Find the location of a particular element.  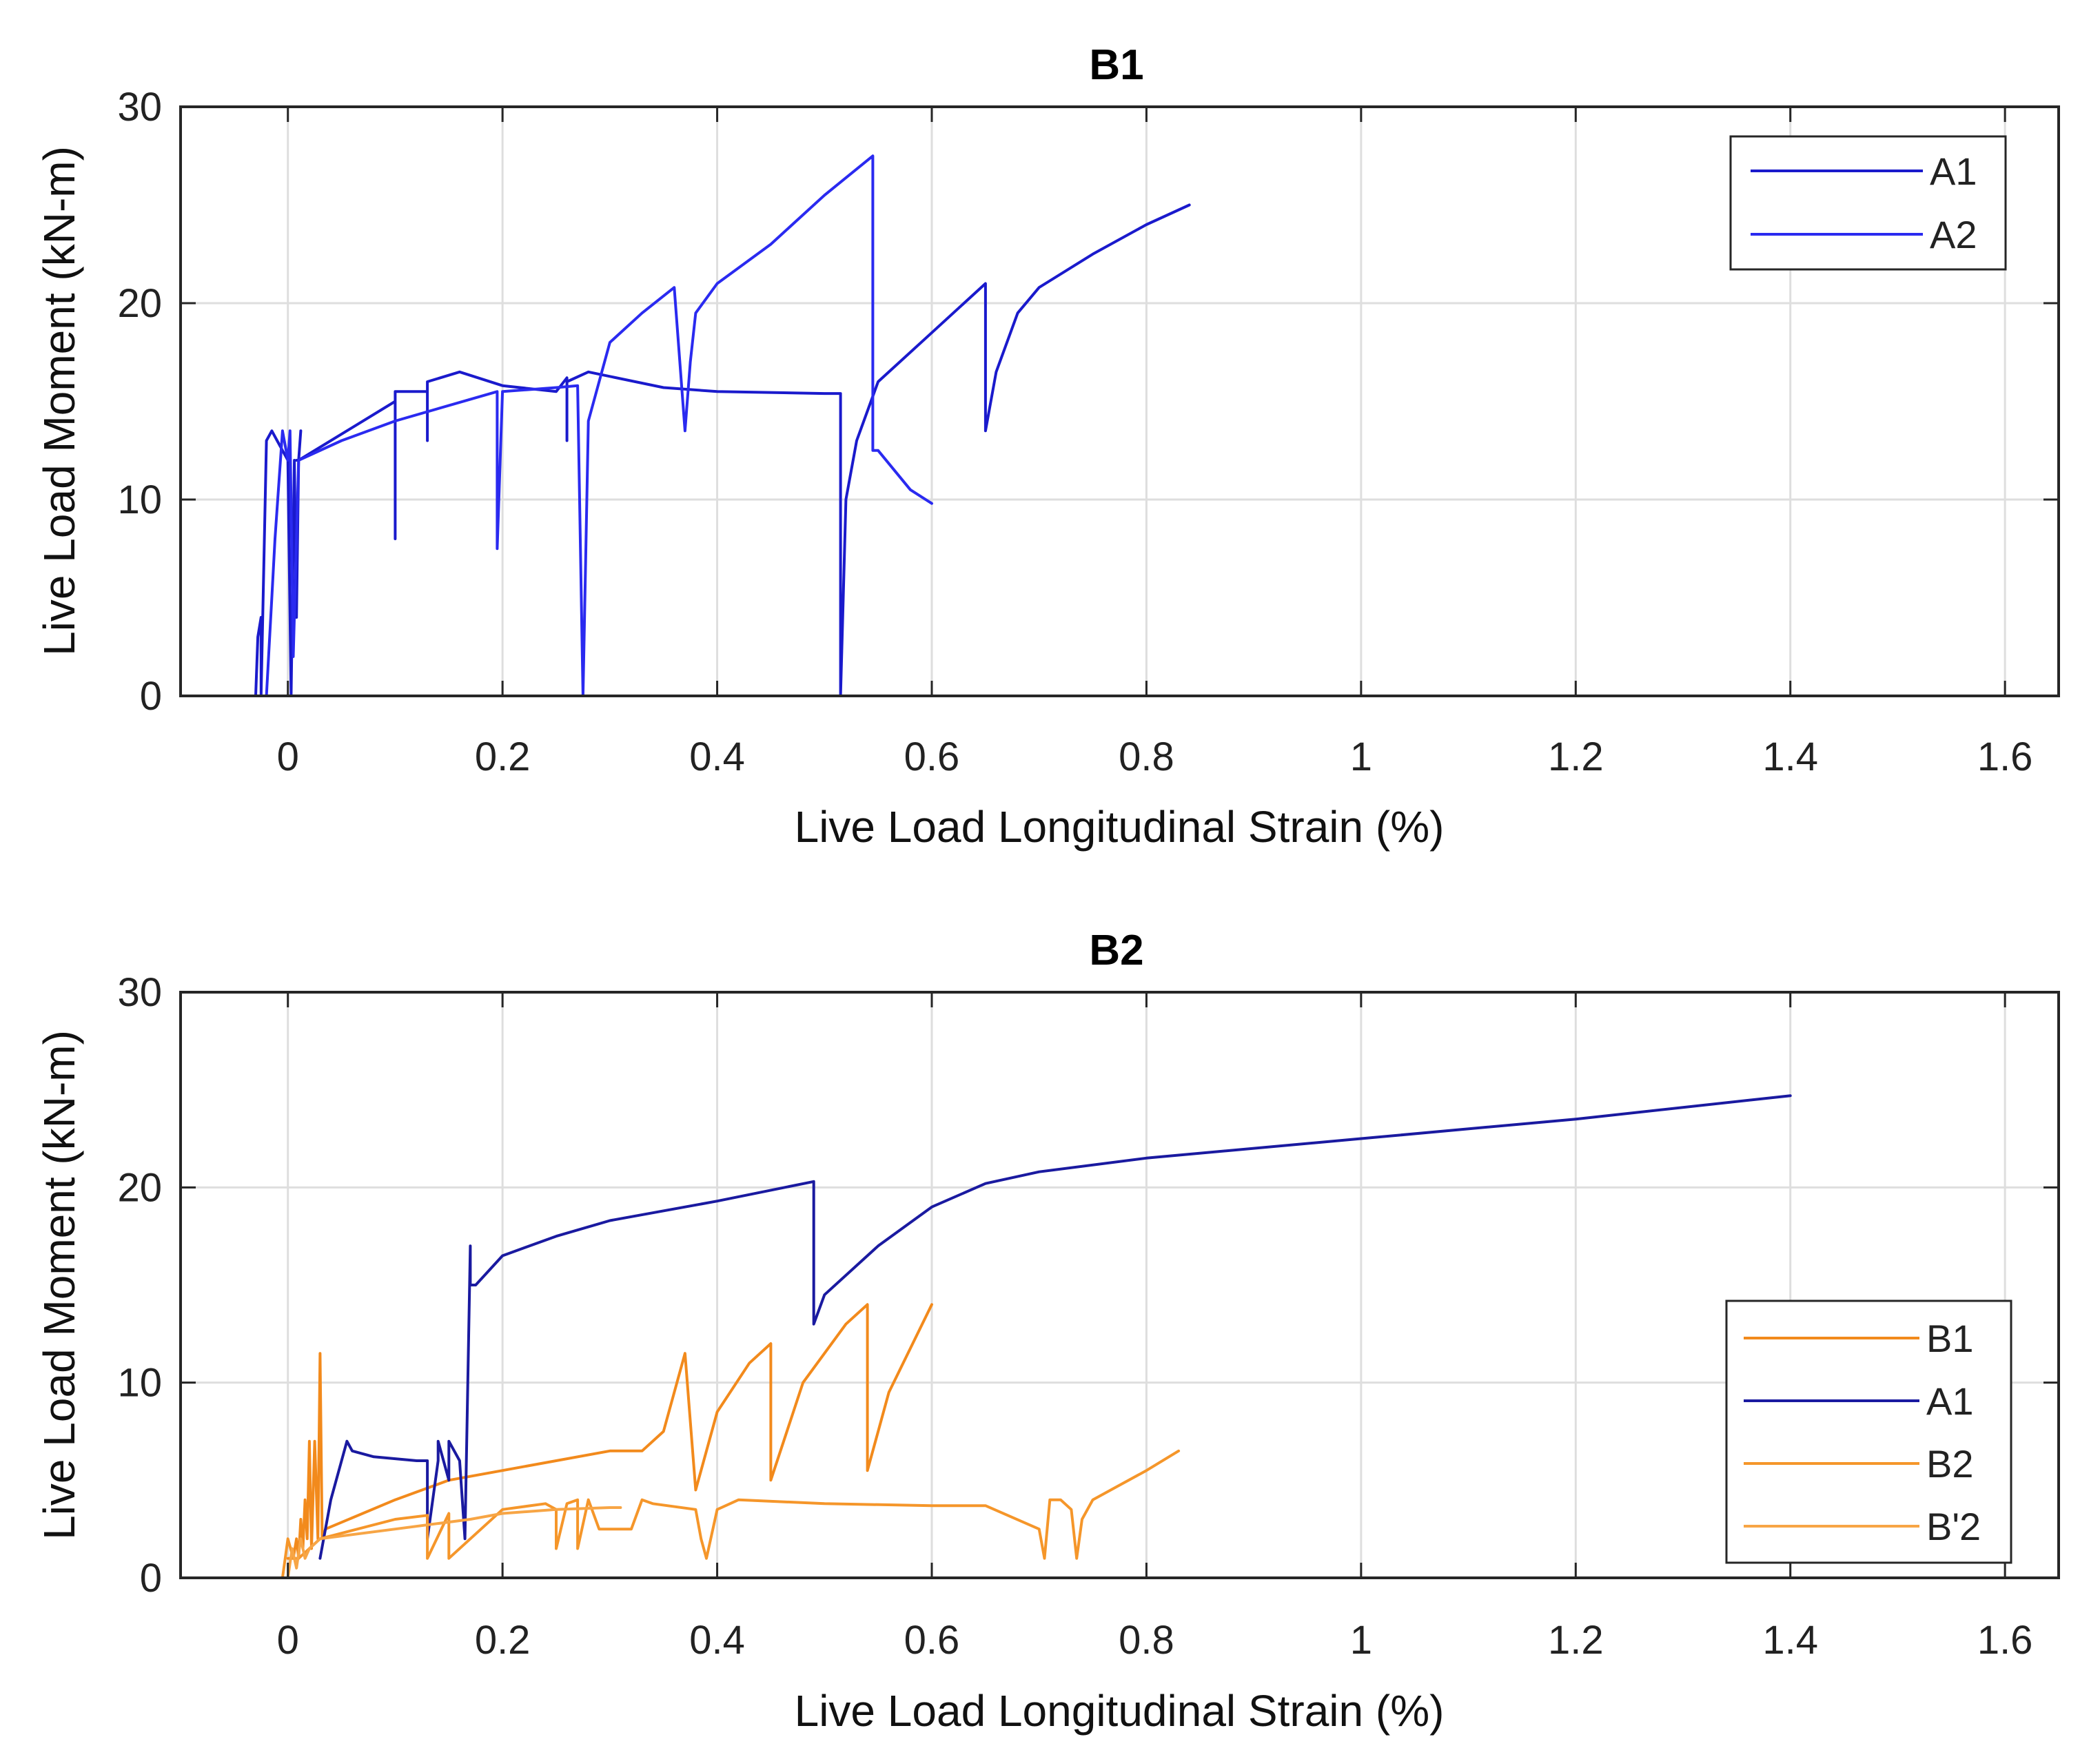

legend-box-b1 is located at coordinates (1868, 203).